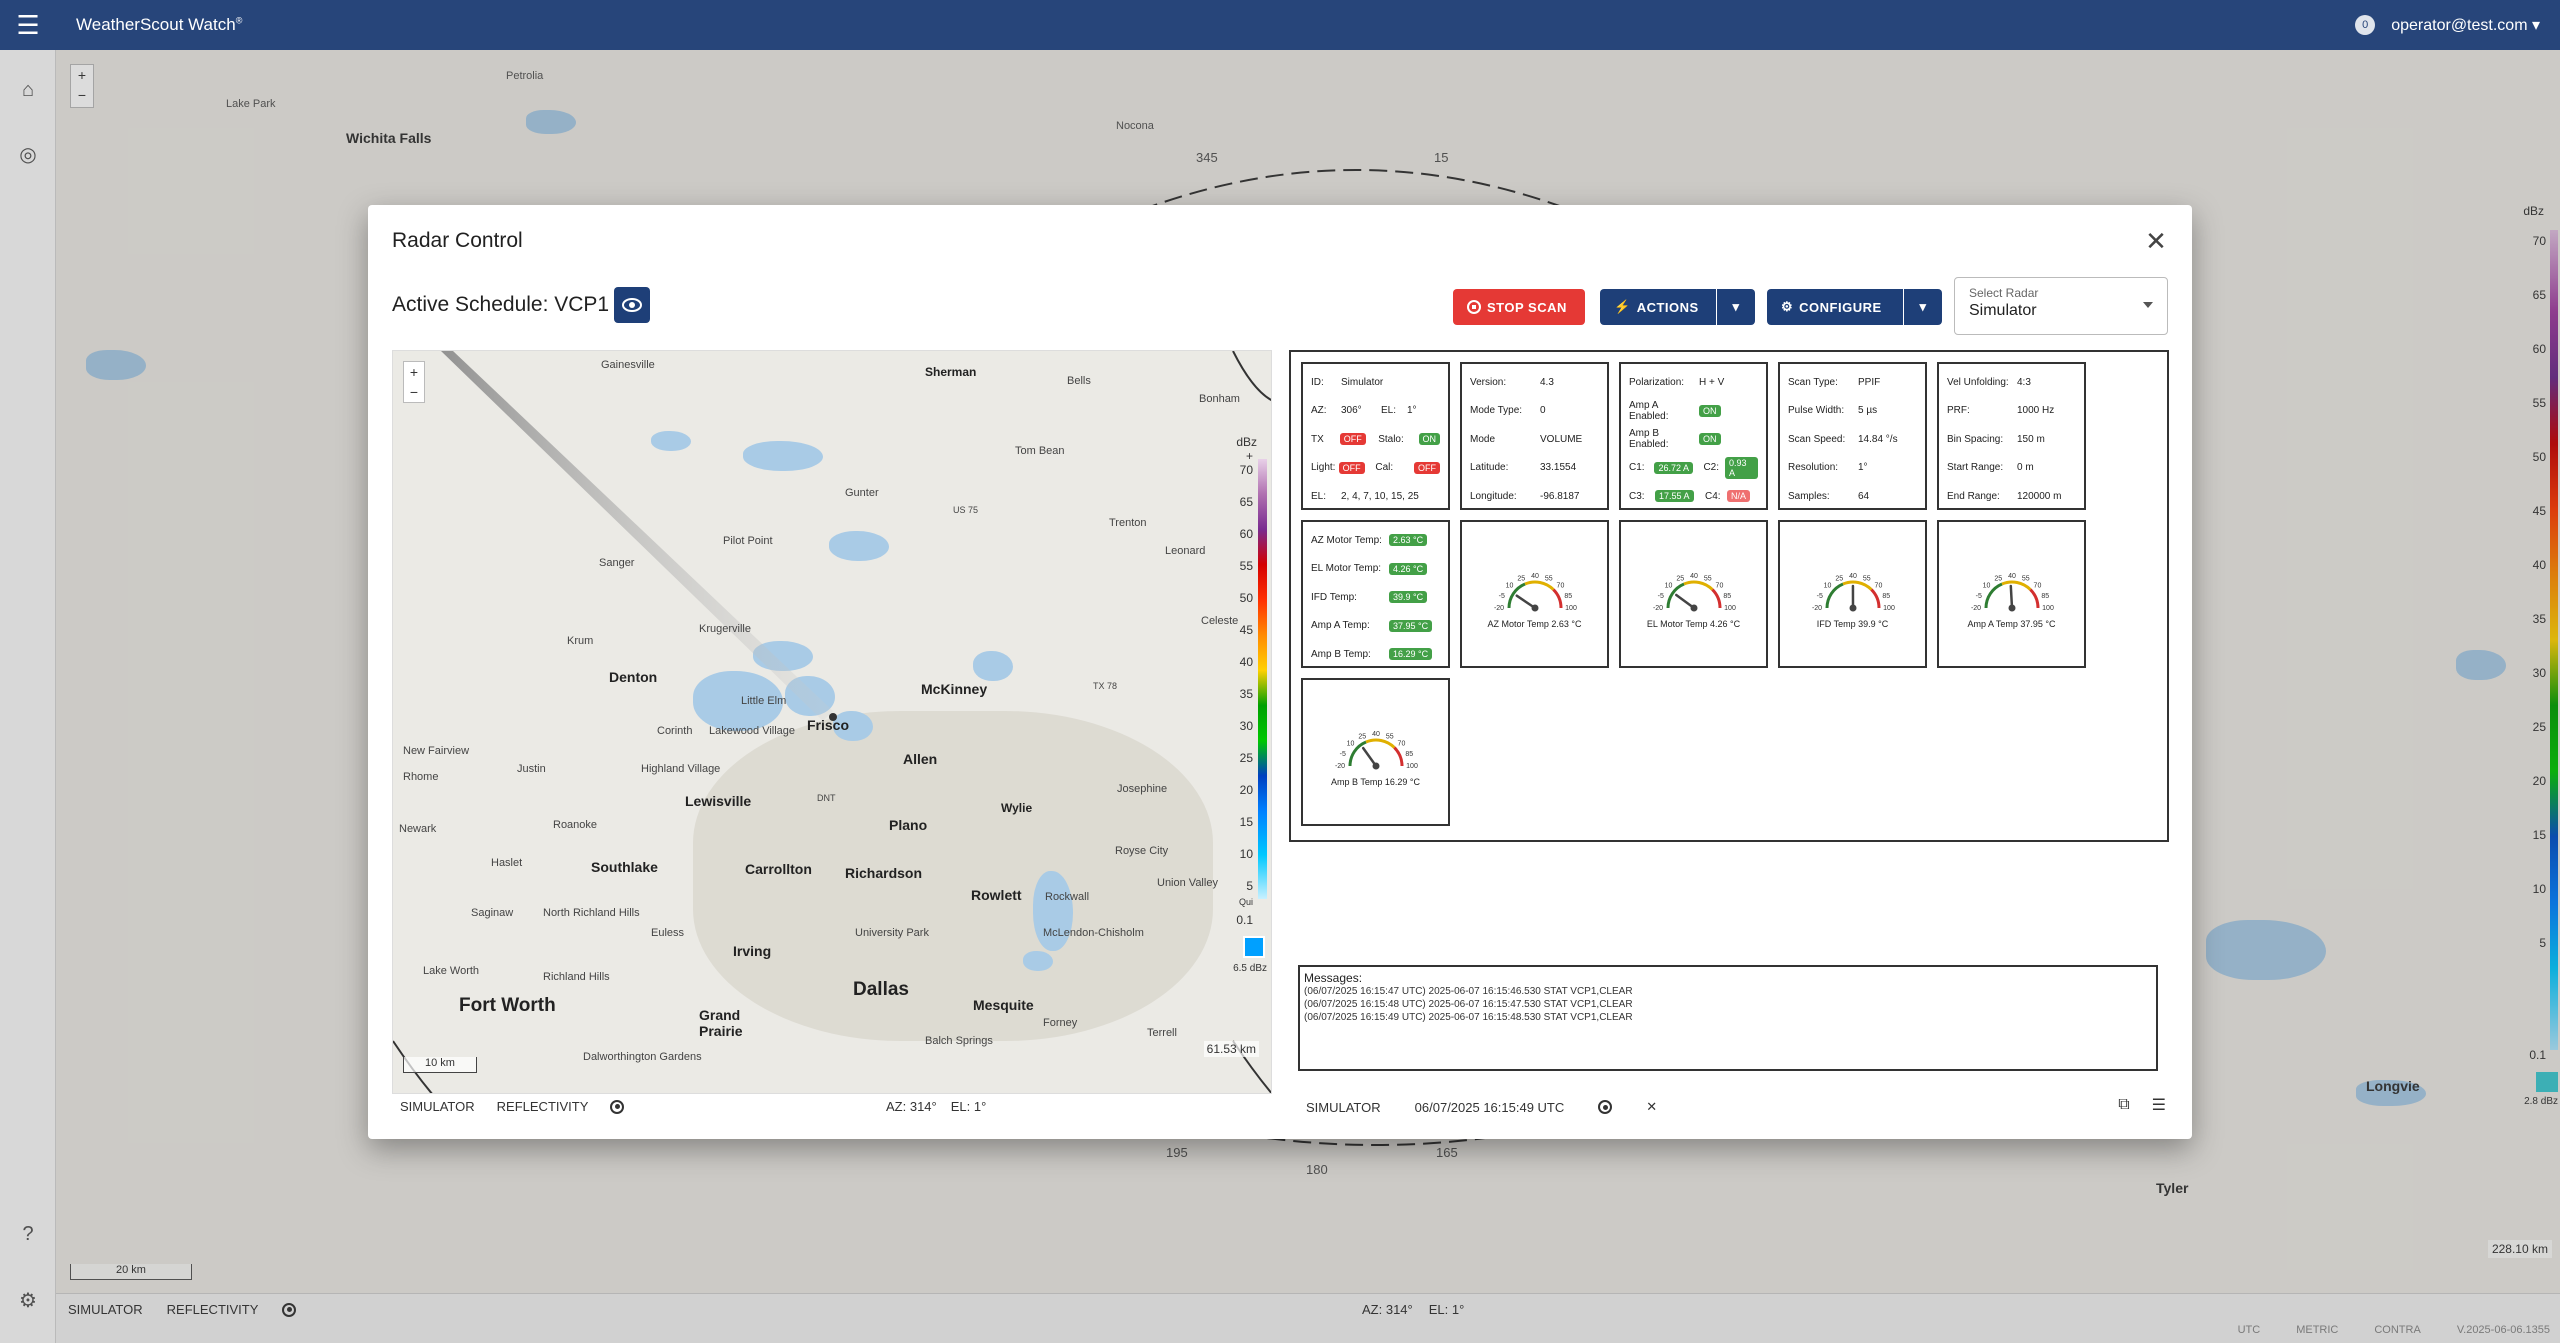 This screenshot has width=2560, height=1343. I want to click on amp-a-status-badge: ON, so click(1710, 410).